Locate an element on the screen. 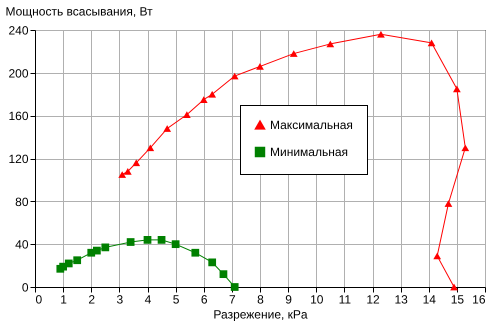  x-tick-label: 11 is located at coordinates (345, 299).